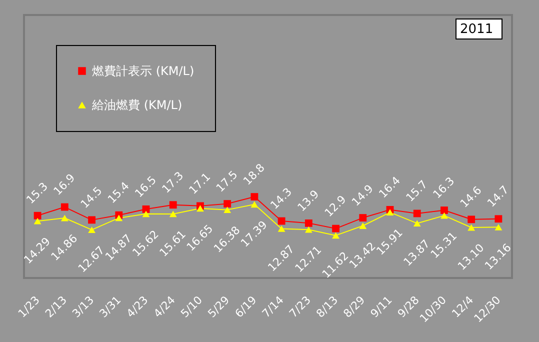 This screenshot has width=539, height=342. I want to click on legend-label: 燃費計表示 (KM/L), so click(143, 71).